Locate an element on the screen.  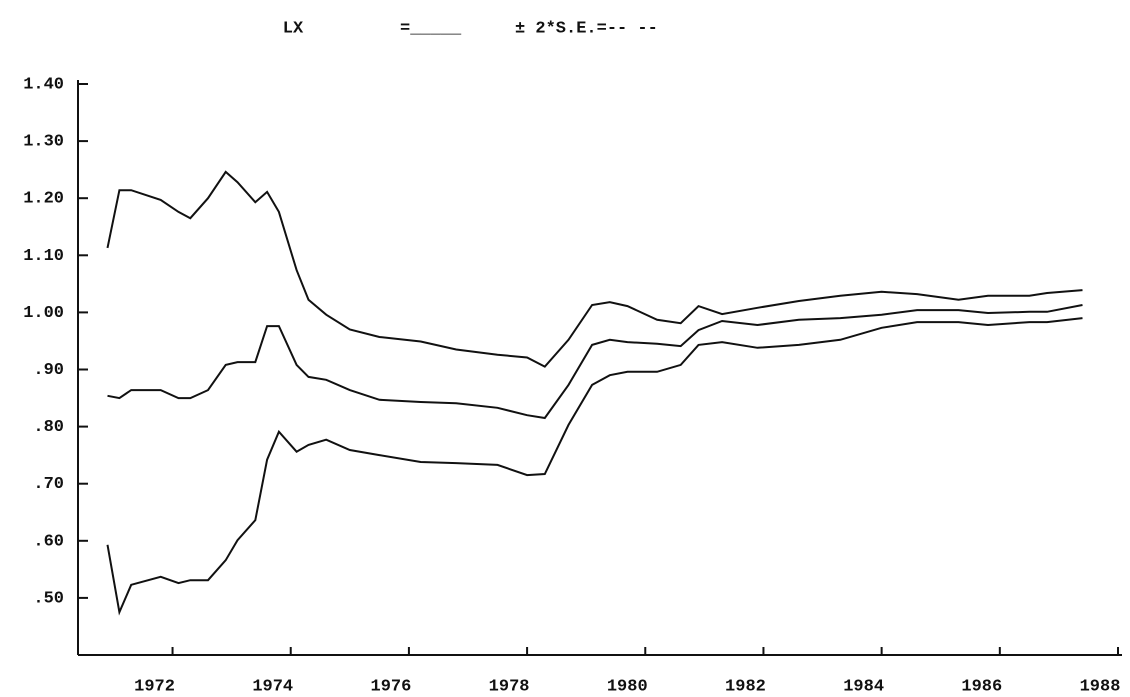
x-tick-label: 1980 is located at coordinates (627, 686).